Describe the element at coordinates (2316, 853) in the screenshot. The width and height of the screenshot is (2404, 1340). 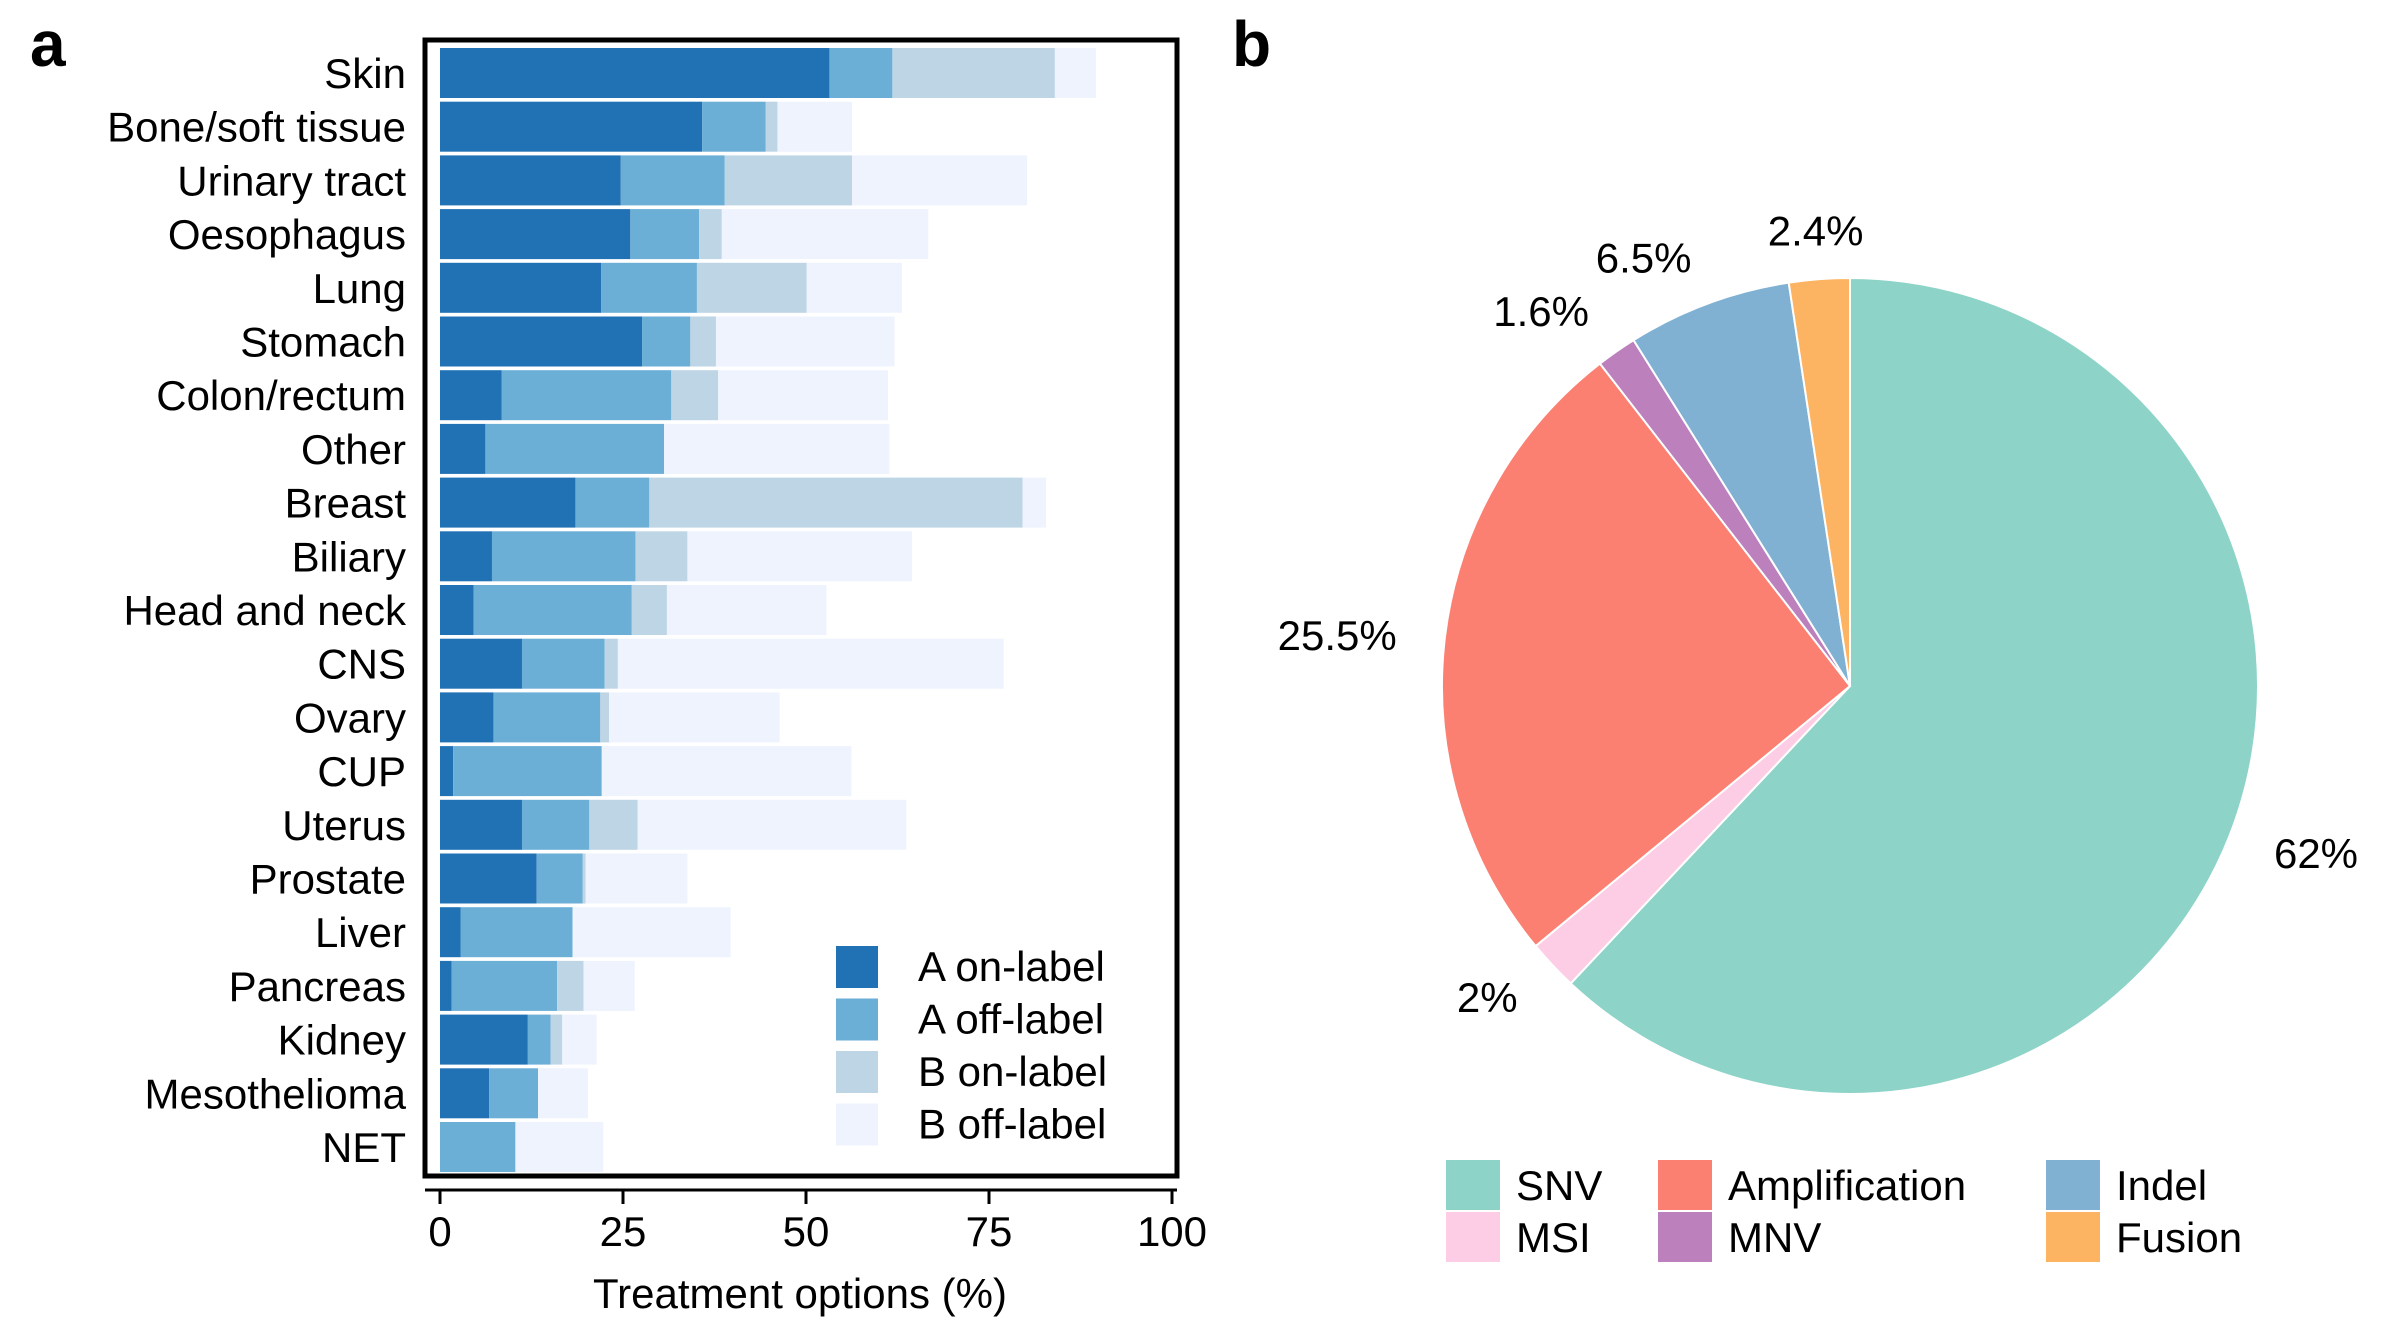
I see `pie-label-snv: 62%` at that location.